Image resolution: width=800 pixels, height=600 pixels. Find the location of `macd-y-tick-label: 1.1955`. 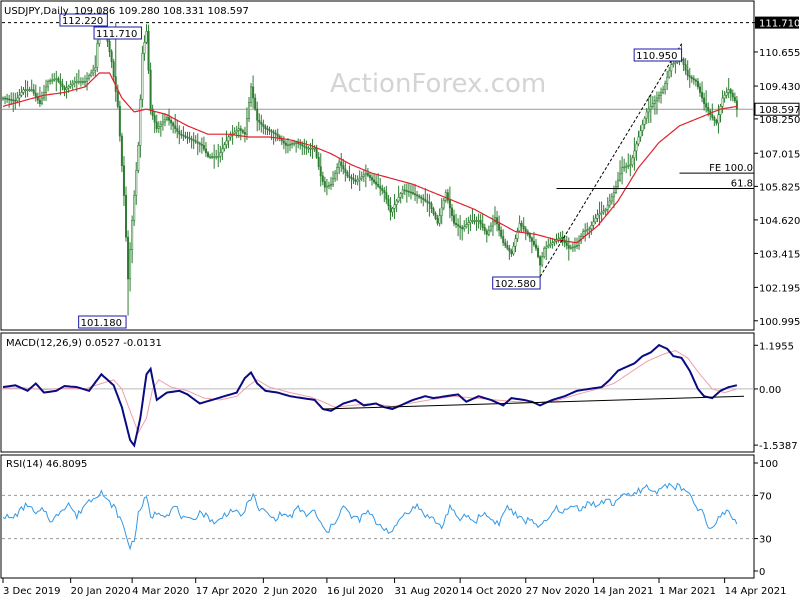

macd-y-tick-label: 1.1955 is located at coordinates (776, 346).